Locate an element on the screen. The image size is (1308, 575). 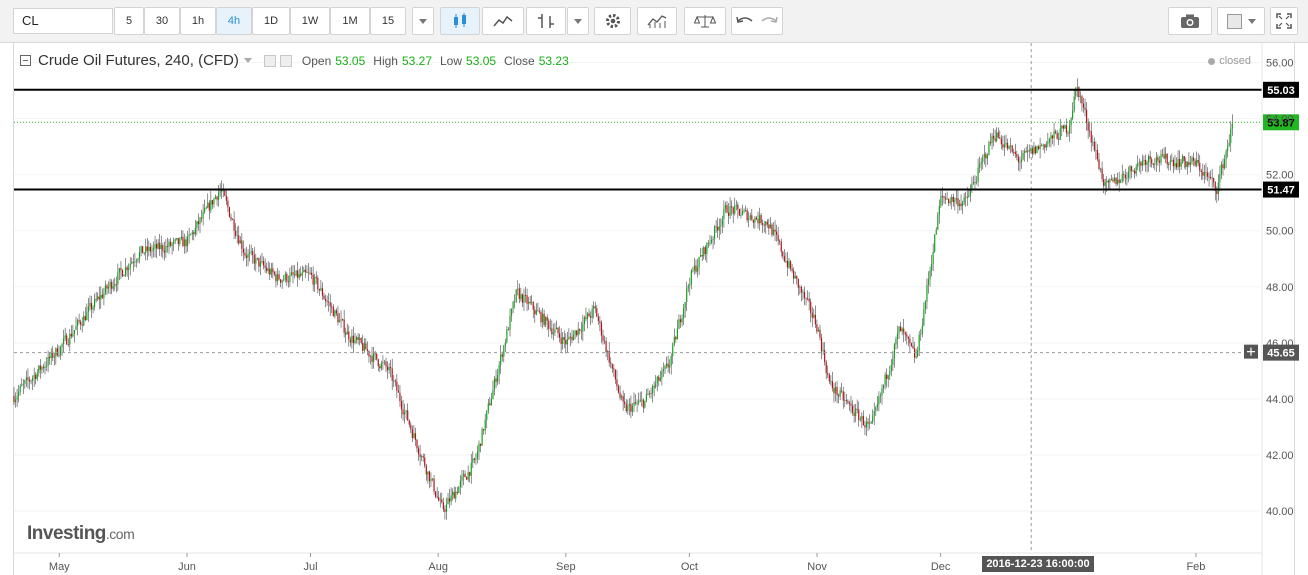
interval-button-15: 15 is located at coordinates (388, 21).